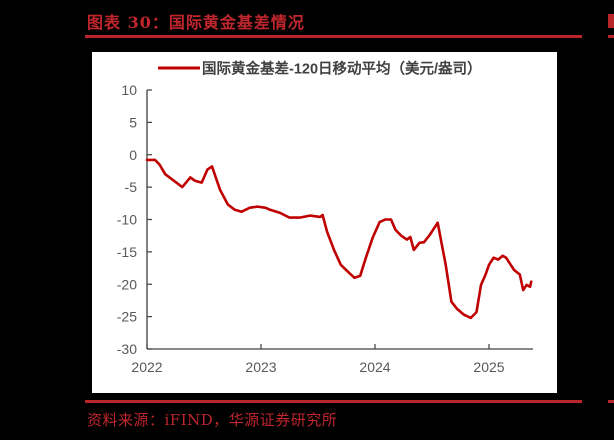 The height and width of the screenshot is (440, 614). Describe the element at coordinates (129, 90) in the screenshot. I see `y-tick-label: 10` at that location.